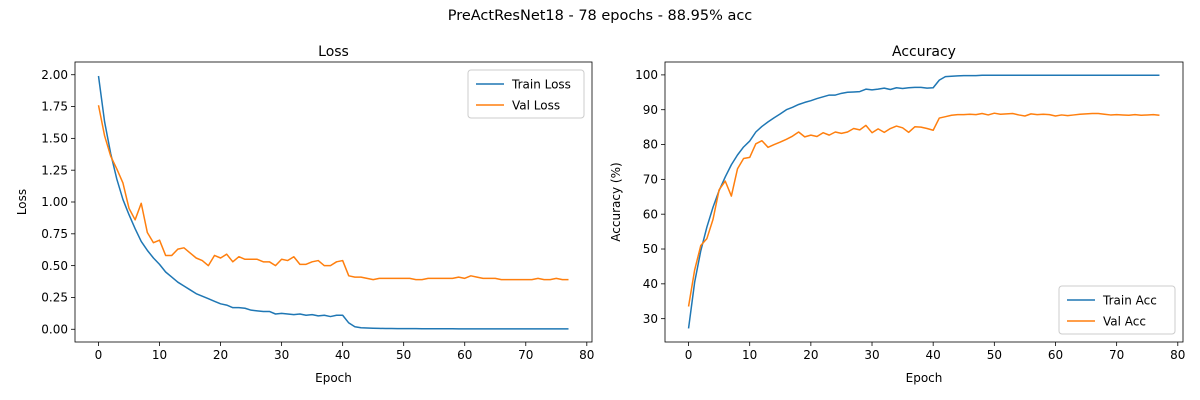 The width and height of the screenshot is (1200, 400). I want to click on loss-xtick-label: 70, so click(525, 355).